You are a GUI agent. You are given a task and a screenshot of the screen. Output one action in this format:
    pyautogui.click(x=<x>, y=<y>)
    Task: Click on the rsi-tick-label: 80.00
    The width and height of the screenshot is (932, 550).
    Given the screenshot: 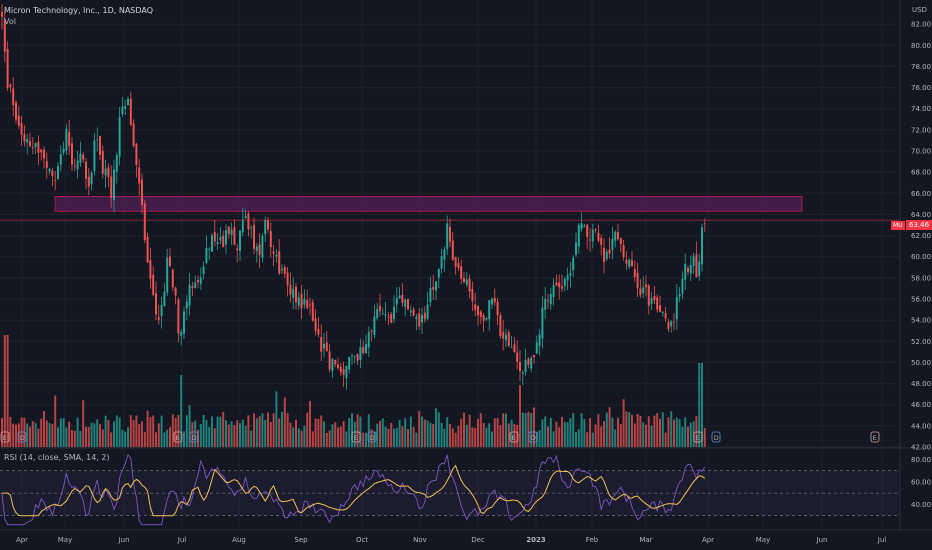 What is the action you would take?
    pyautogui.click(x=921, y=460)
    